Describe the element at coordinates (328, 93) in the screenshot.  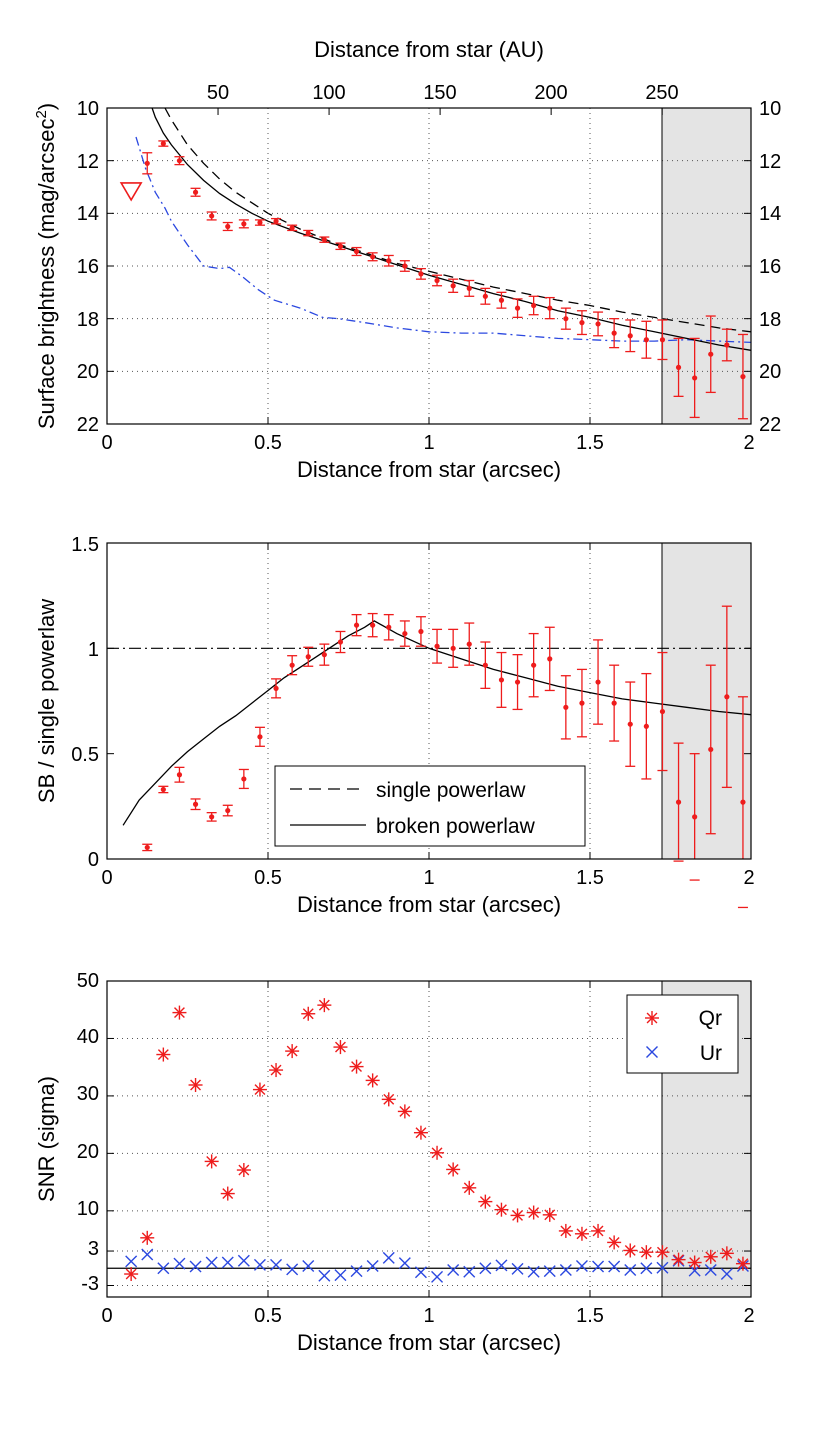
I see `top-x-tick-label: 100` at that location.